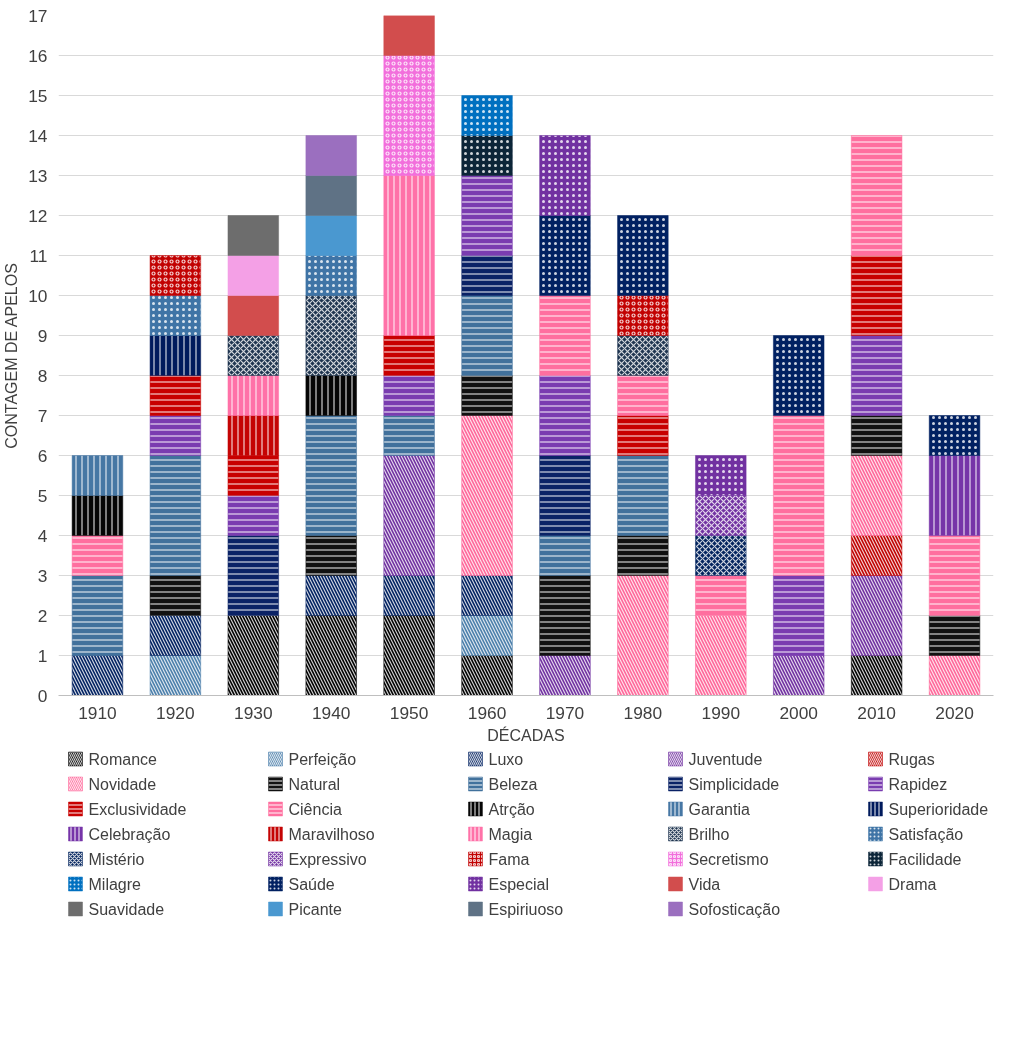  Describe the element at coordinates (315, 809) in the screenshot. I see `legend-label: Ciência` at that location.